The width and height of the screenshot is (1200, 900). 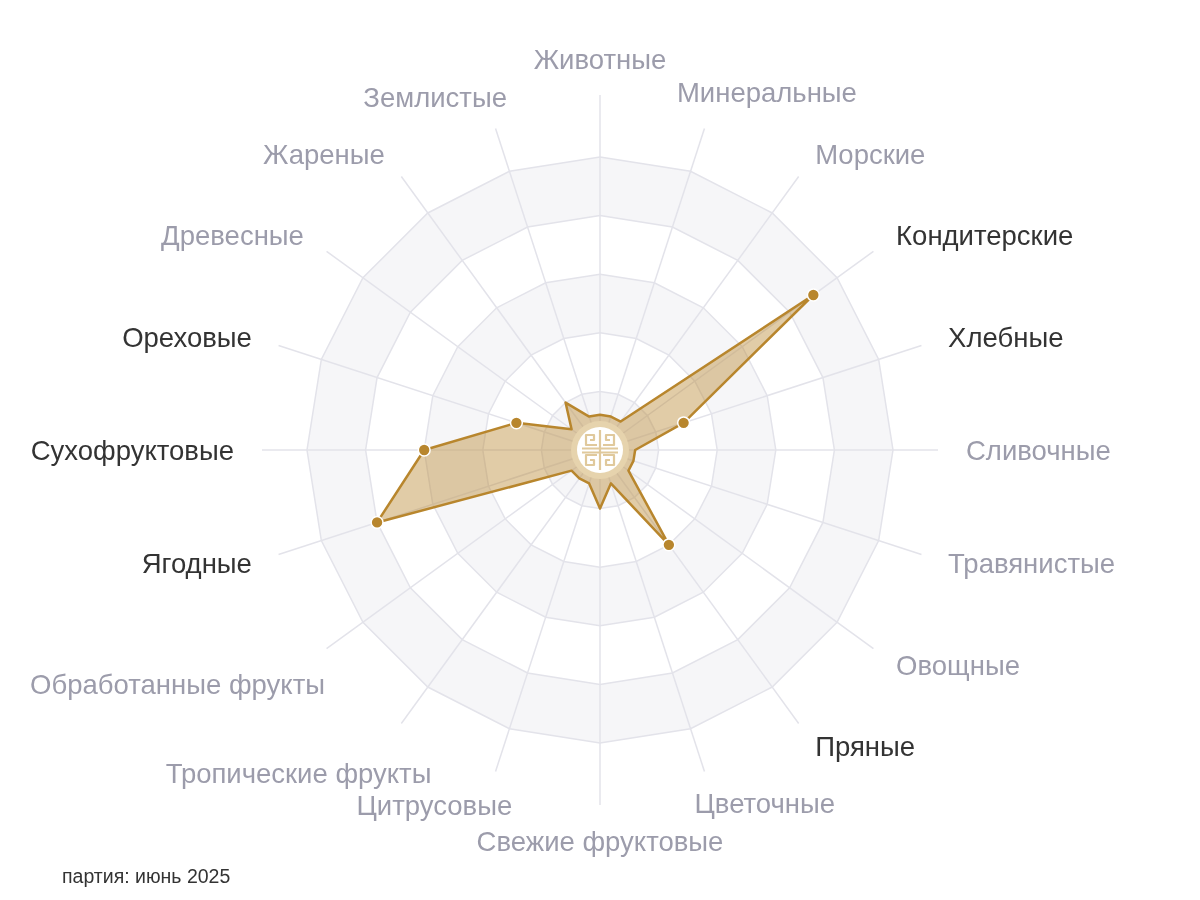 What do you see at coordinates (1038, 450) in the screenshot?
I see `spoke-label: Сливочные` at bounding box center [1038, 450].